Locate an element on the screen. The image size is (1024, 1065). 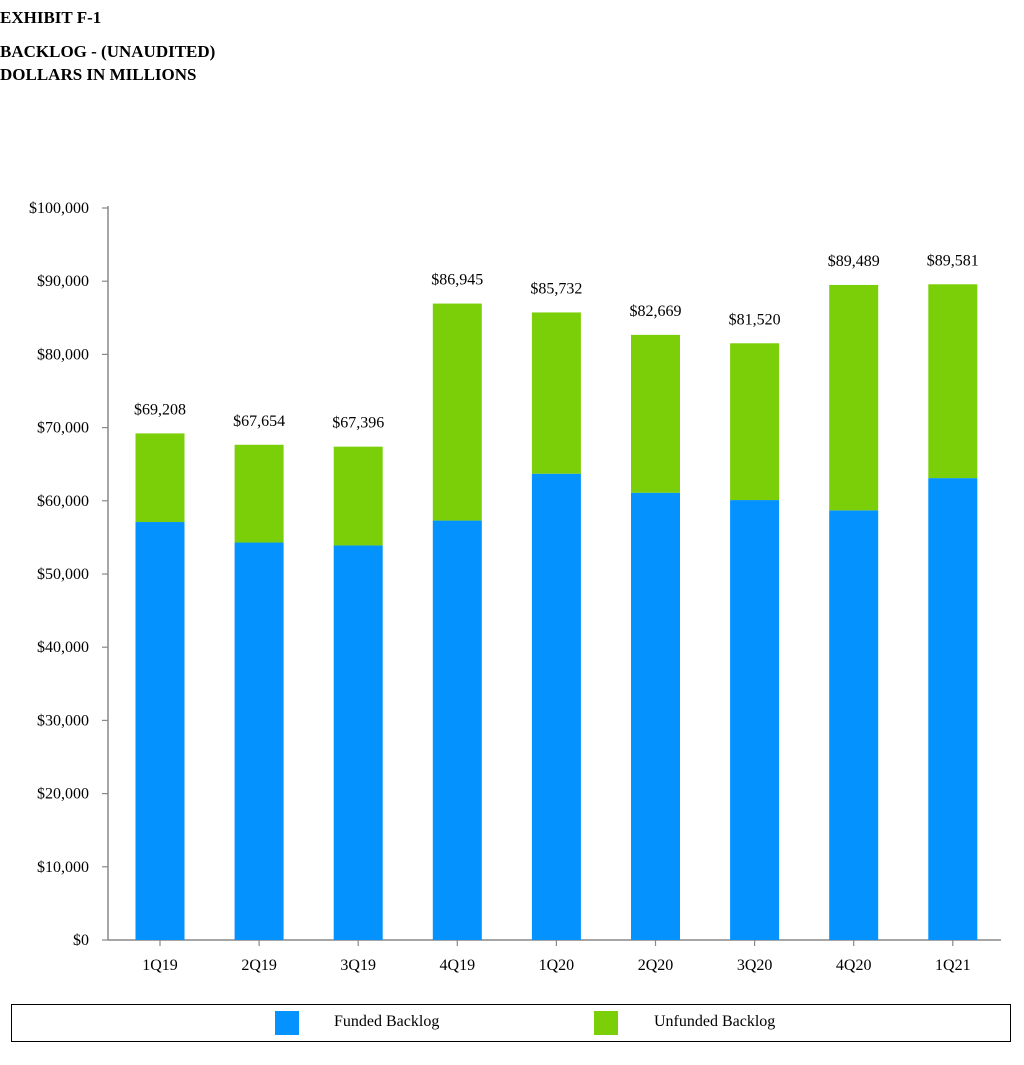
y-tick-label: $90,000 is located at coordinates (63, 281).